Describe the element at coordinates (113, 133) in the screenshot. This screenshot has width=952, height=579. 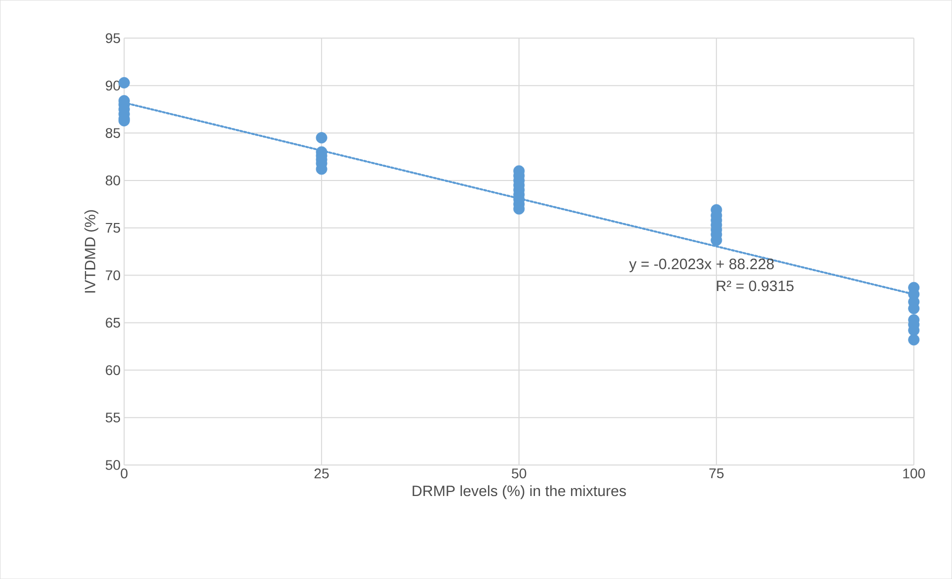
I see `y-tick-label: 85` at that location.